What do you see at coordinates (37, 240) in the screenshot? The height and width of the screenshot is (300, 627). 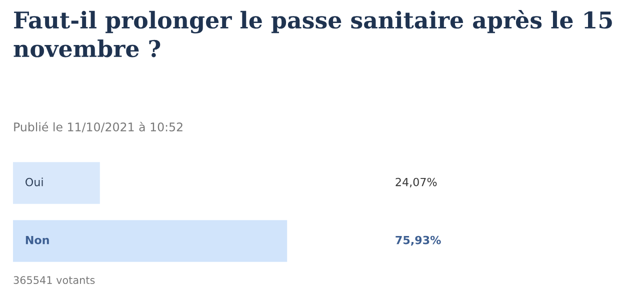 I see `y-tick-label: Non` at bounding box center [37, 240].